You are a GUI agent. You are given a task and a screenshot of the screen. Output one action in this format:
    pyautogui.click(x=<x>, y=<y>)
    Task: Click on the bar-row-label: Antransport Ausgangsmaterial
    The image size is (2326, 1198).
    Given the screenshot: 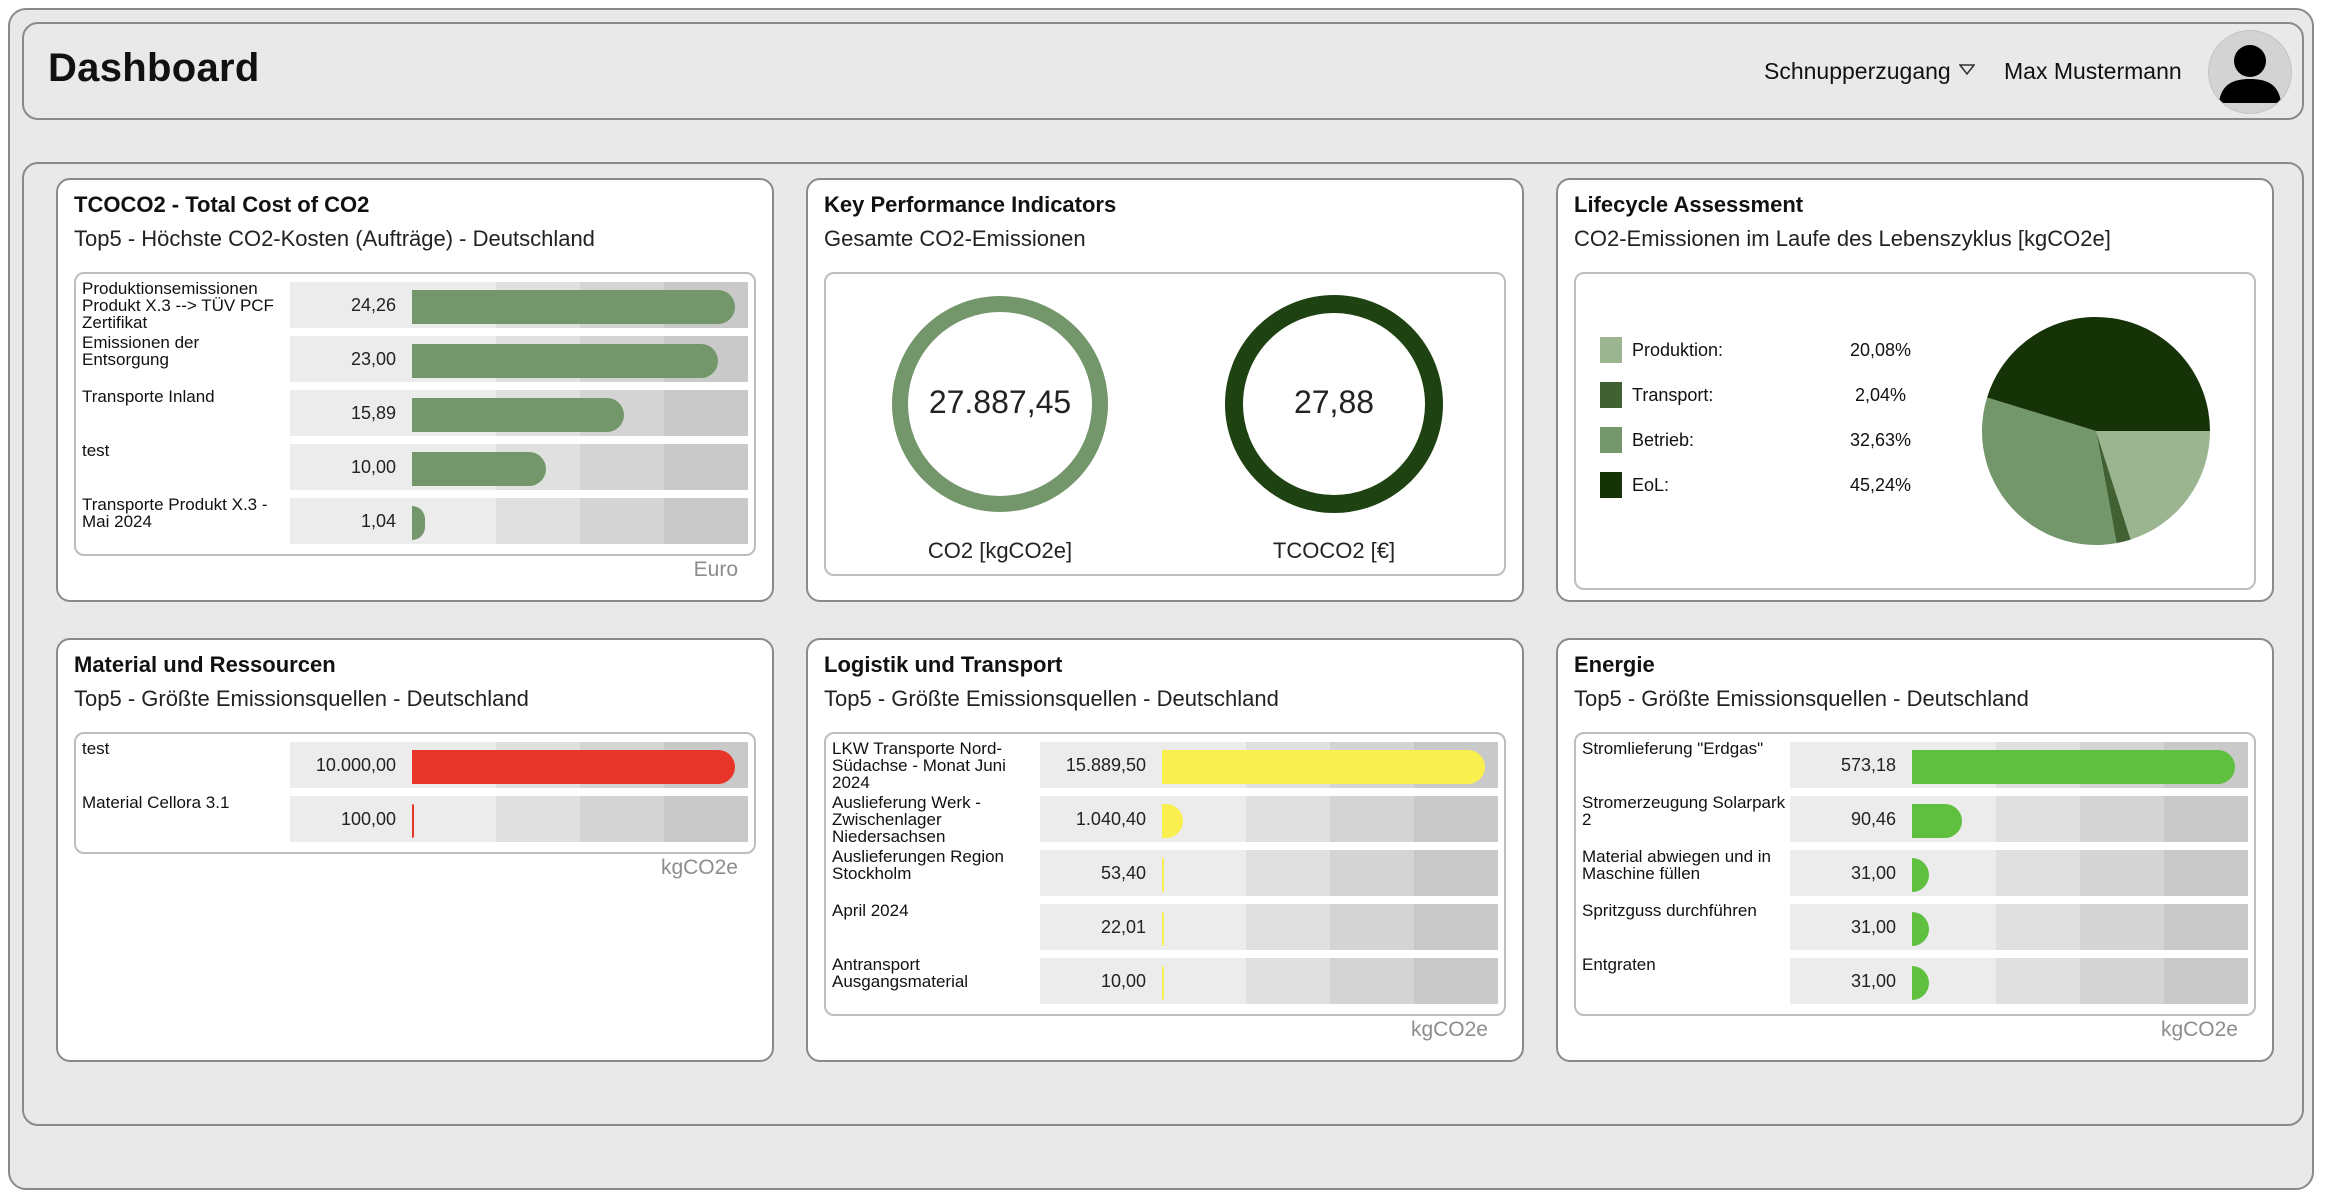 What is the action you would take?
    pyautogui.click(x=900, y=973)
    